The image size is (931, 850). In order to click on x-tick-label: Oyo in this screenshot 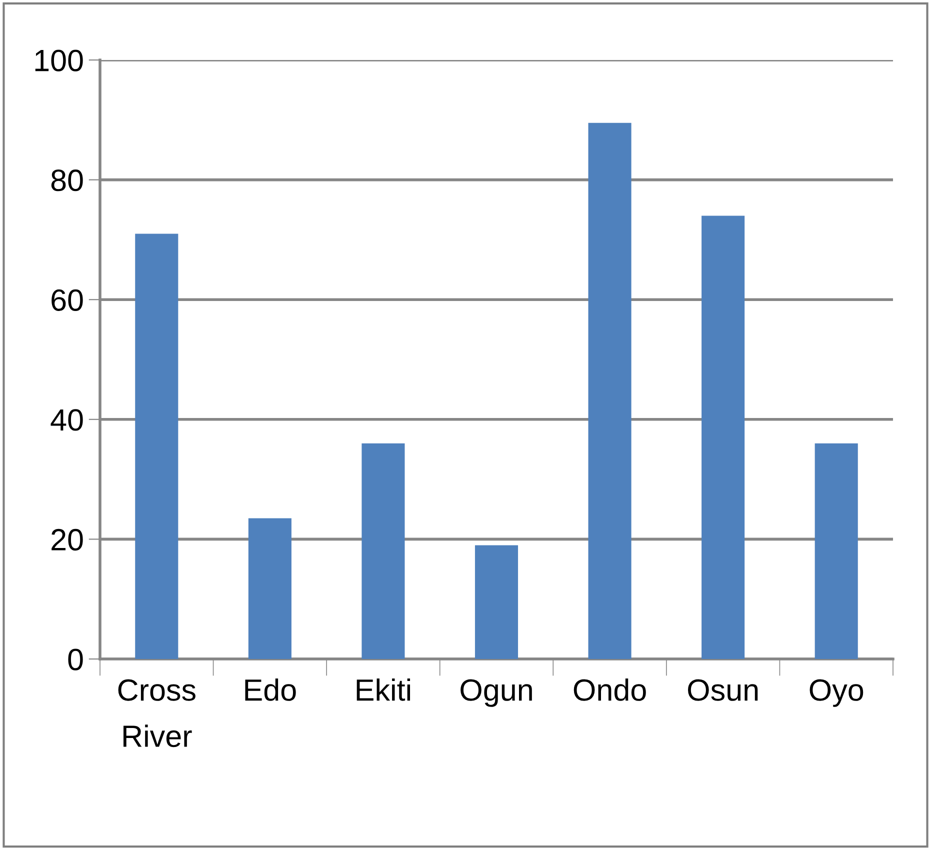, I will do `click(837, 693)`.